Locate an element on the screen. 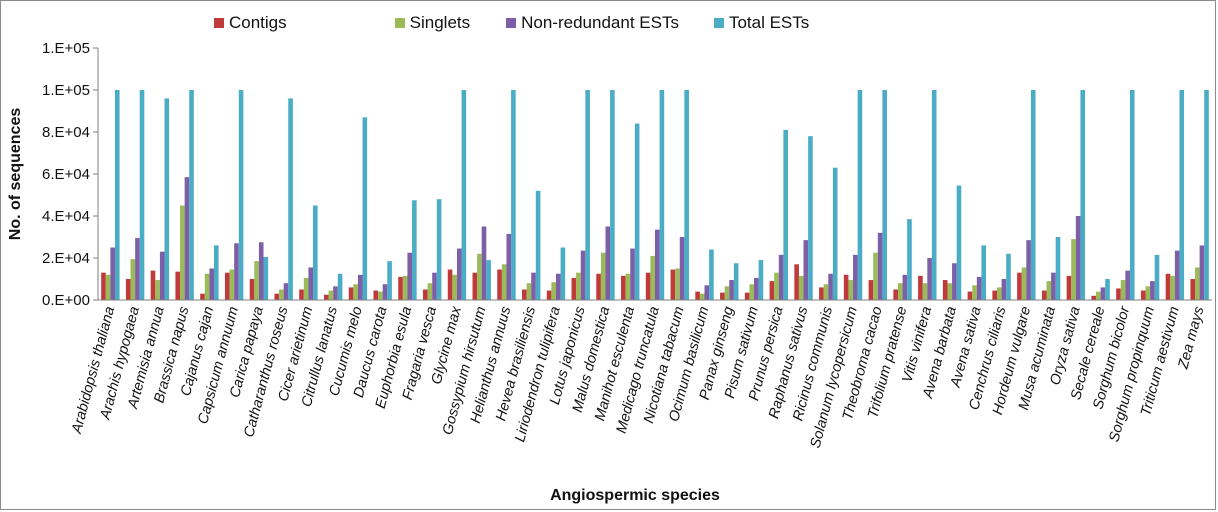  bar-non-redundant-ests-raphanus-sativus is located at coordinates (806, 270).